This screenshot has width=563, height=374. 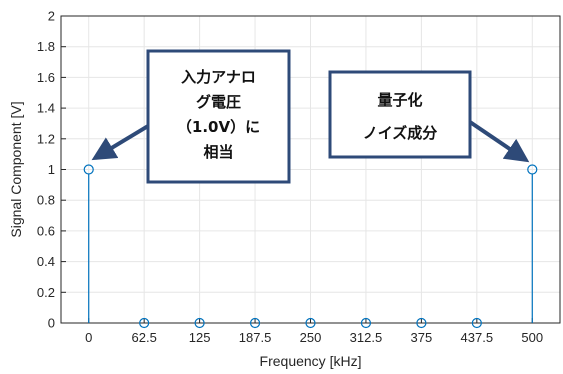 I want to click on y-axis-label: Signal Component [V], so click(x=16, y=169).